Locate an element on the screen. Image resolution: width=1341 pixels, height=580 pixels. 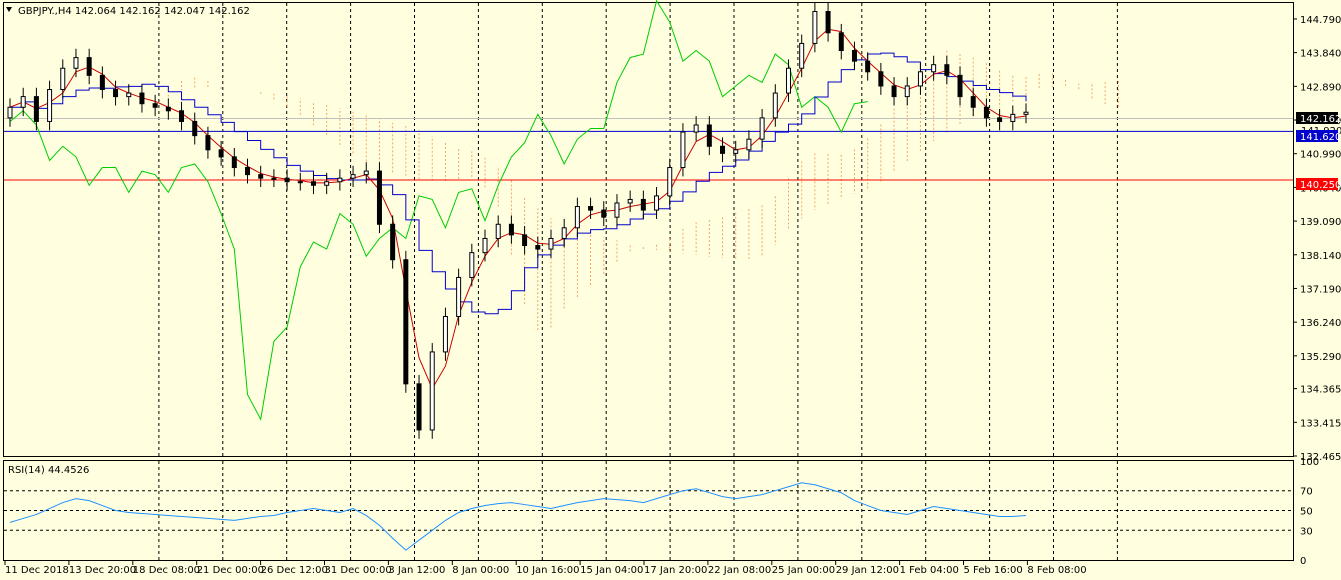
price-tick-label: 132.465 is located at coordinates (1320, 457).